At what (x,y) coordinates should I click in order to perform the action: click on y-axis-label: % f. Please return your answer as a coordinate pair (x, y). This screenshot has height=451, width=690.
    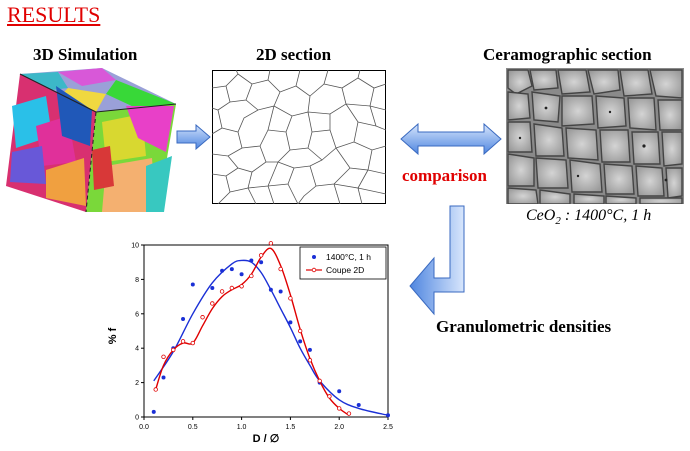
    Looking at the image, I should click on (113, 335).